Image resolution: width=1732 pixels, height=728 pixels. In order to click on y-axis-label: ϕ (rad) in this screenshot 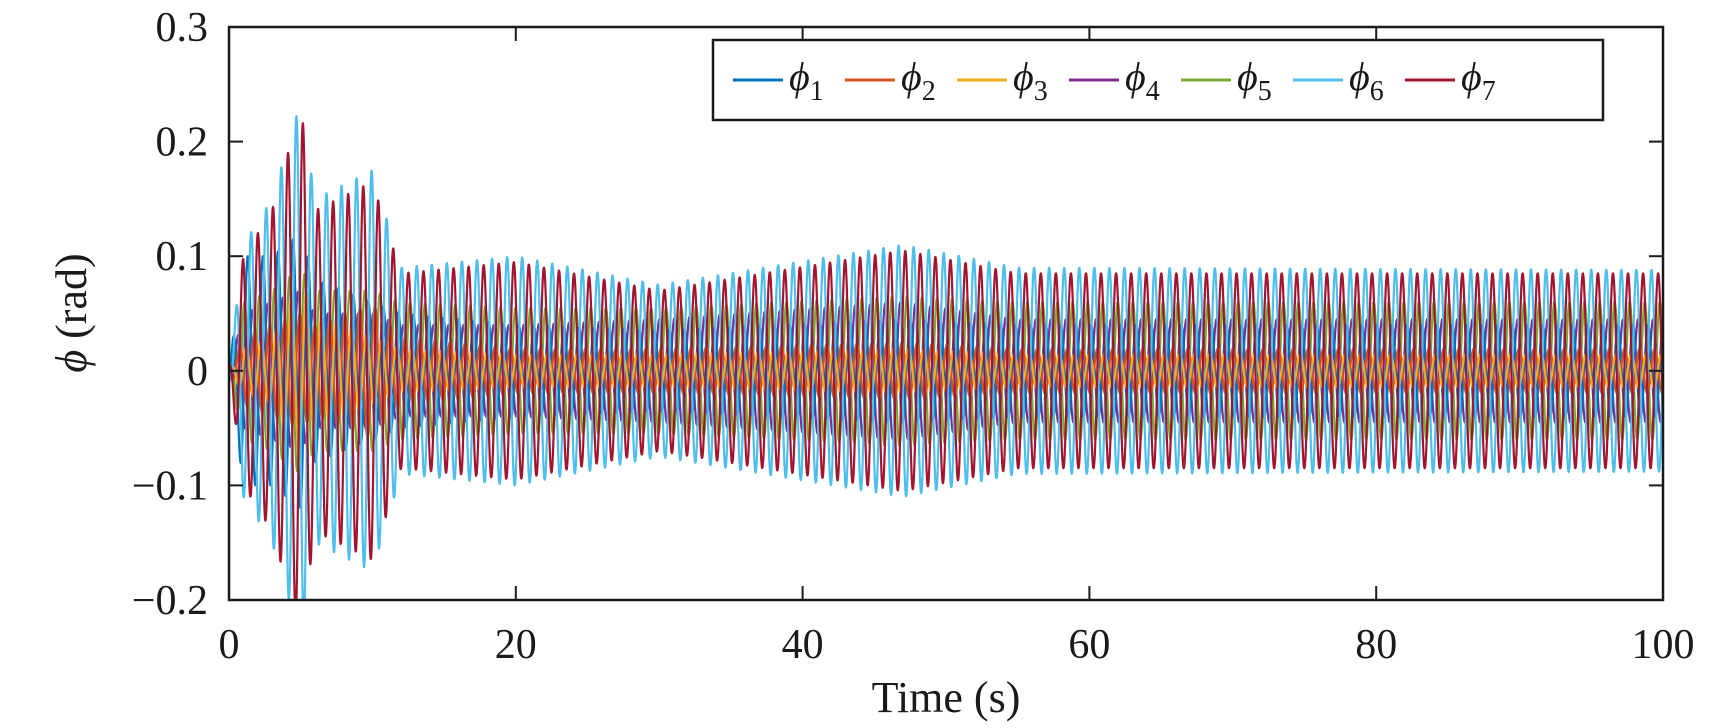, I will do `click(71, 312)`.